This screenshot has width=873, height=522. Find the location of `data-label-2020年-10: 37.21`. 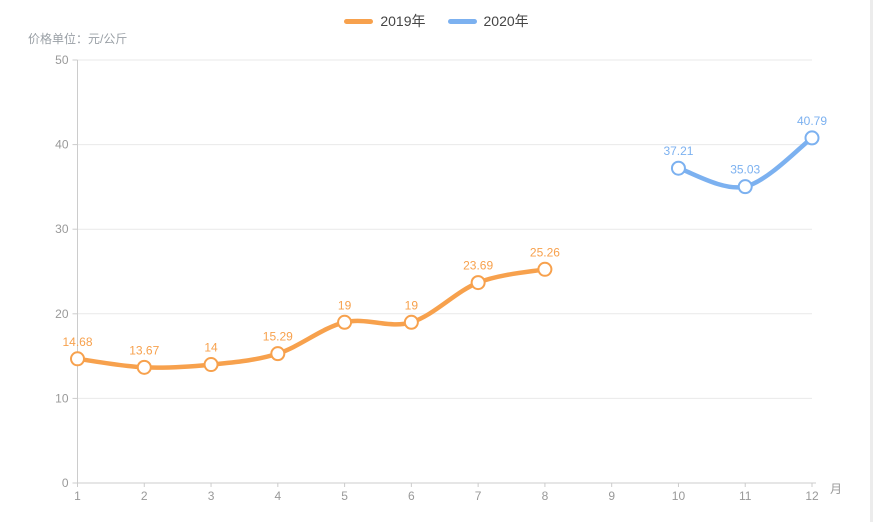

data-label-2020年-10: 37.21 is located at coordinates (678, 151).